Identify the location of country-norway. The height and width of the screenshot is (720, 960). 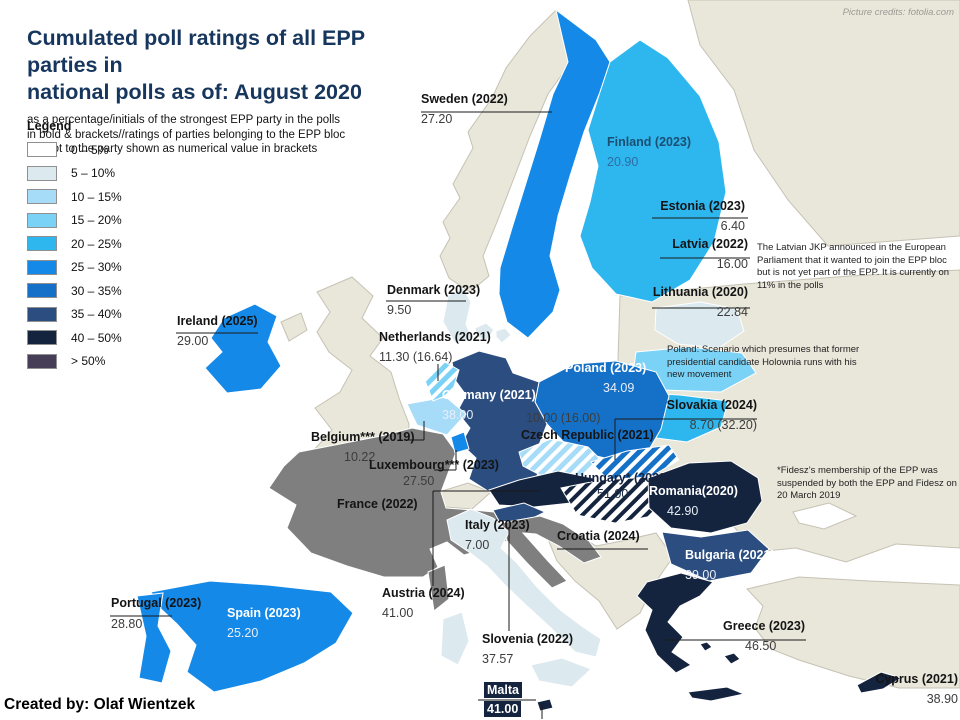
(518, 151).